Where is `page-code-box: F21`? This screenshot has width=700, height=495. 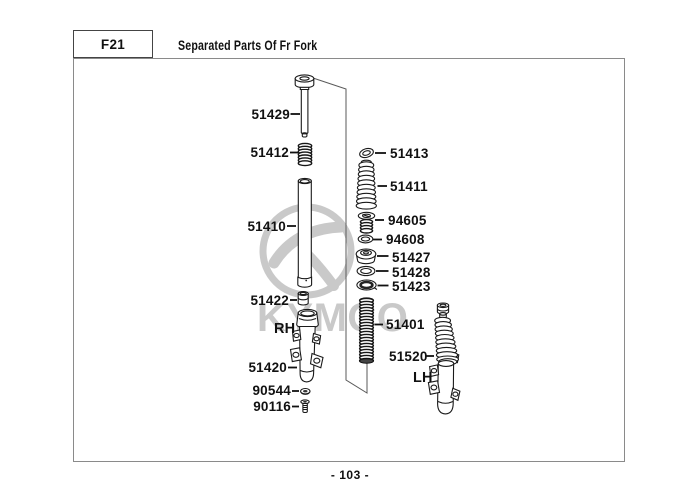 page-code-box: F21 is located at coordinates (113, 44).